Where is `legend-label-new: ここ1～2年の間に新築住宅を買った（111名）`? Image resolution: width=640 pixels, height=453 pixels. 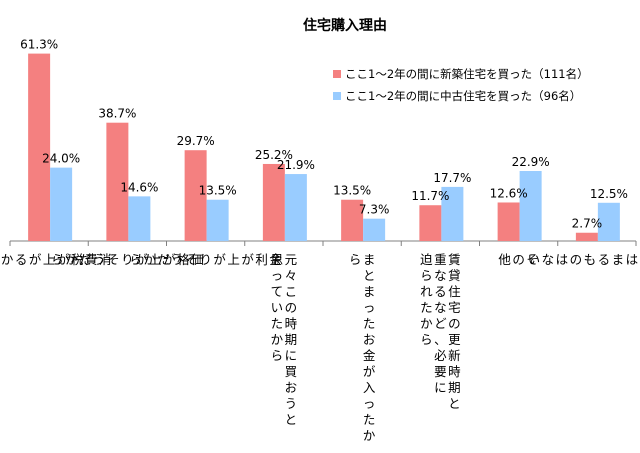
legend-label-new: ここ1～2年の間に新築住宅を買った（111名） is located at coordinates (467, 74).